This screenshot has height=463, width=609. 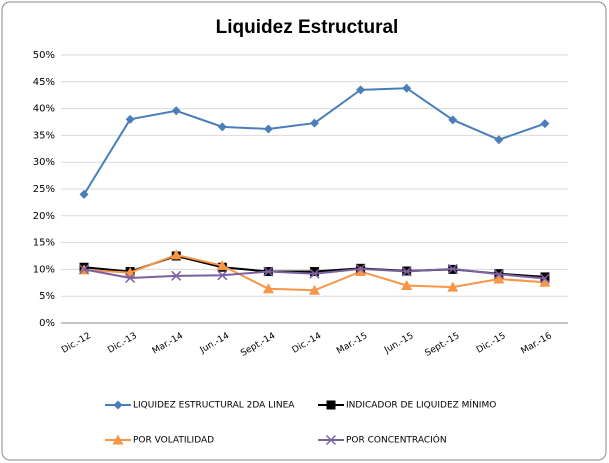 I want to click on y-tick-label: 0%, so click(x=47, y=323).